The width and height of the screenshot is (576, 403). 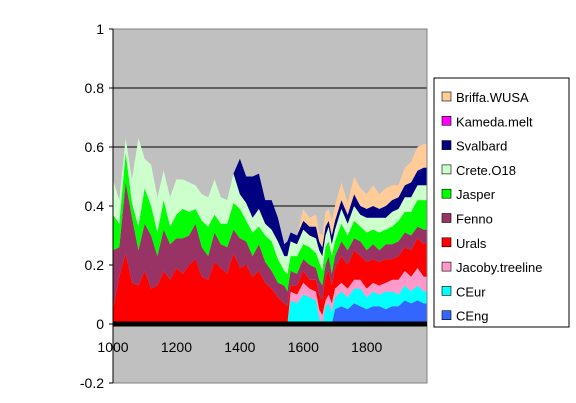 What do you see at coordinates (303, 347) in the screenshot?
I see `x-tick-label: 1600` at bounding box center [303, 347].